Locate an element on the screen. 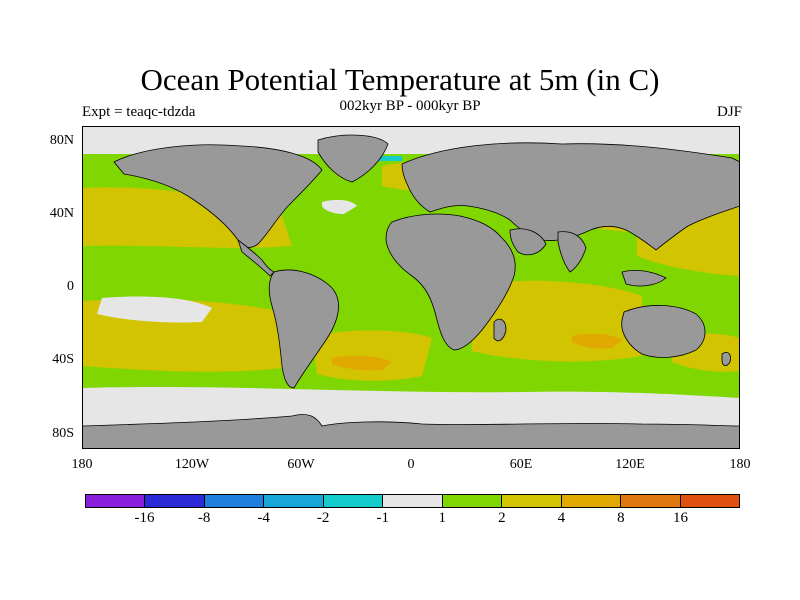  madagascar is located at coordinates (500, 330).